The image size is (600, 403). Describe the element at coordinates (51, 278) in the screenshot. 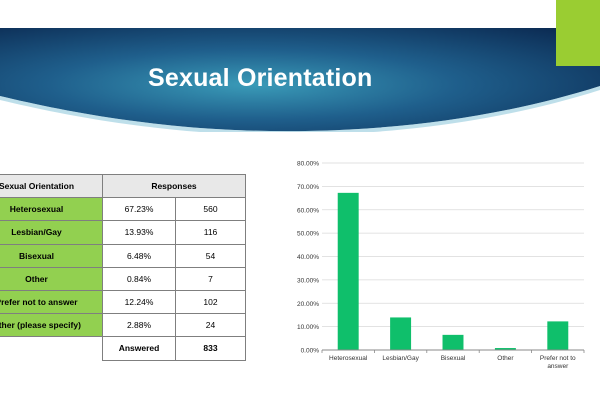

I see `row-category: Other` at that location.